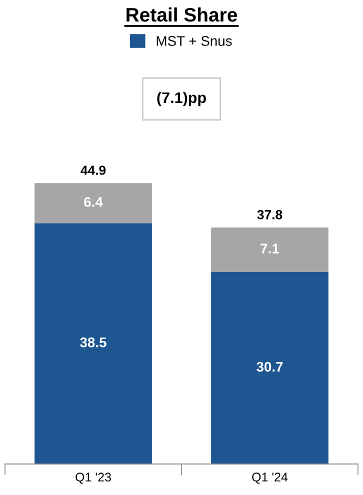  What do you see at coordinates (270, 478) in the screenshot?
I see `x-tick-label: Q1 '24` at bounding box center [270, 478].